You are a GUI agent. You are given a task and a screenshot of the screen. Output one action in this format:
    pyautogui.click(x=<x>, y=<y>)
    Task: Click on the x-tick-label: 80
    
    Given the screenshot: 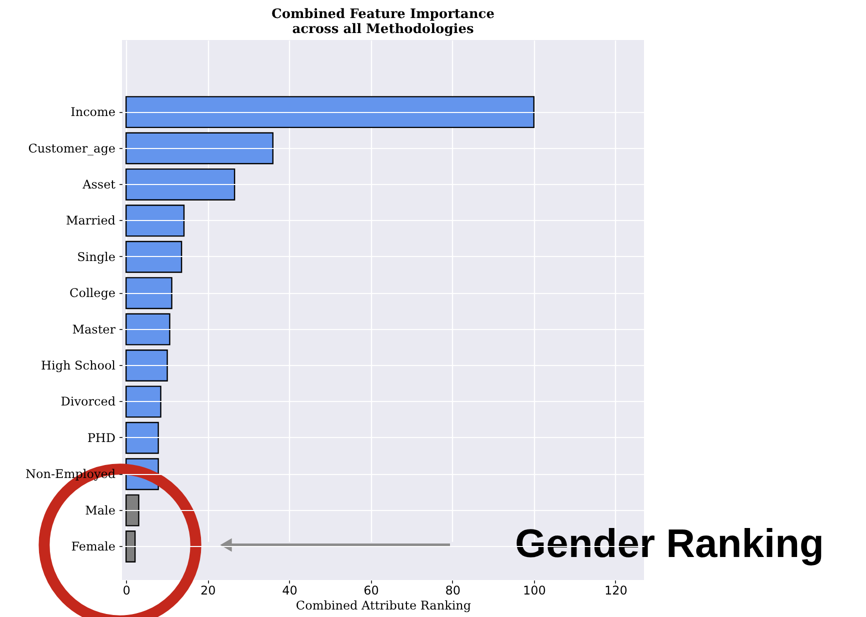 What is the action you would take?
    pyautogui.click(x=452, y=591)
    